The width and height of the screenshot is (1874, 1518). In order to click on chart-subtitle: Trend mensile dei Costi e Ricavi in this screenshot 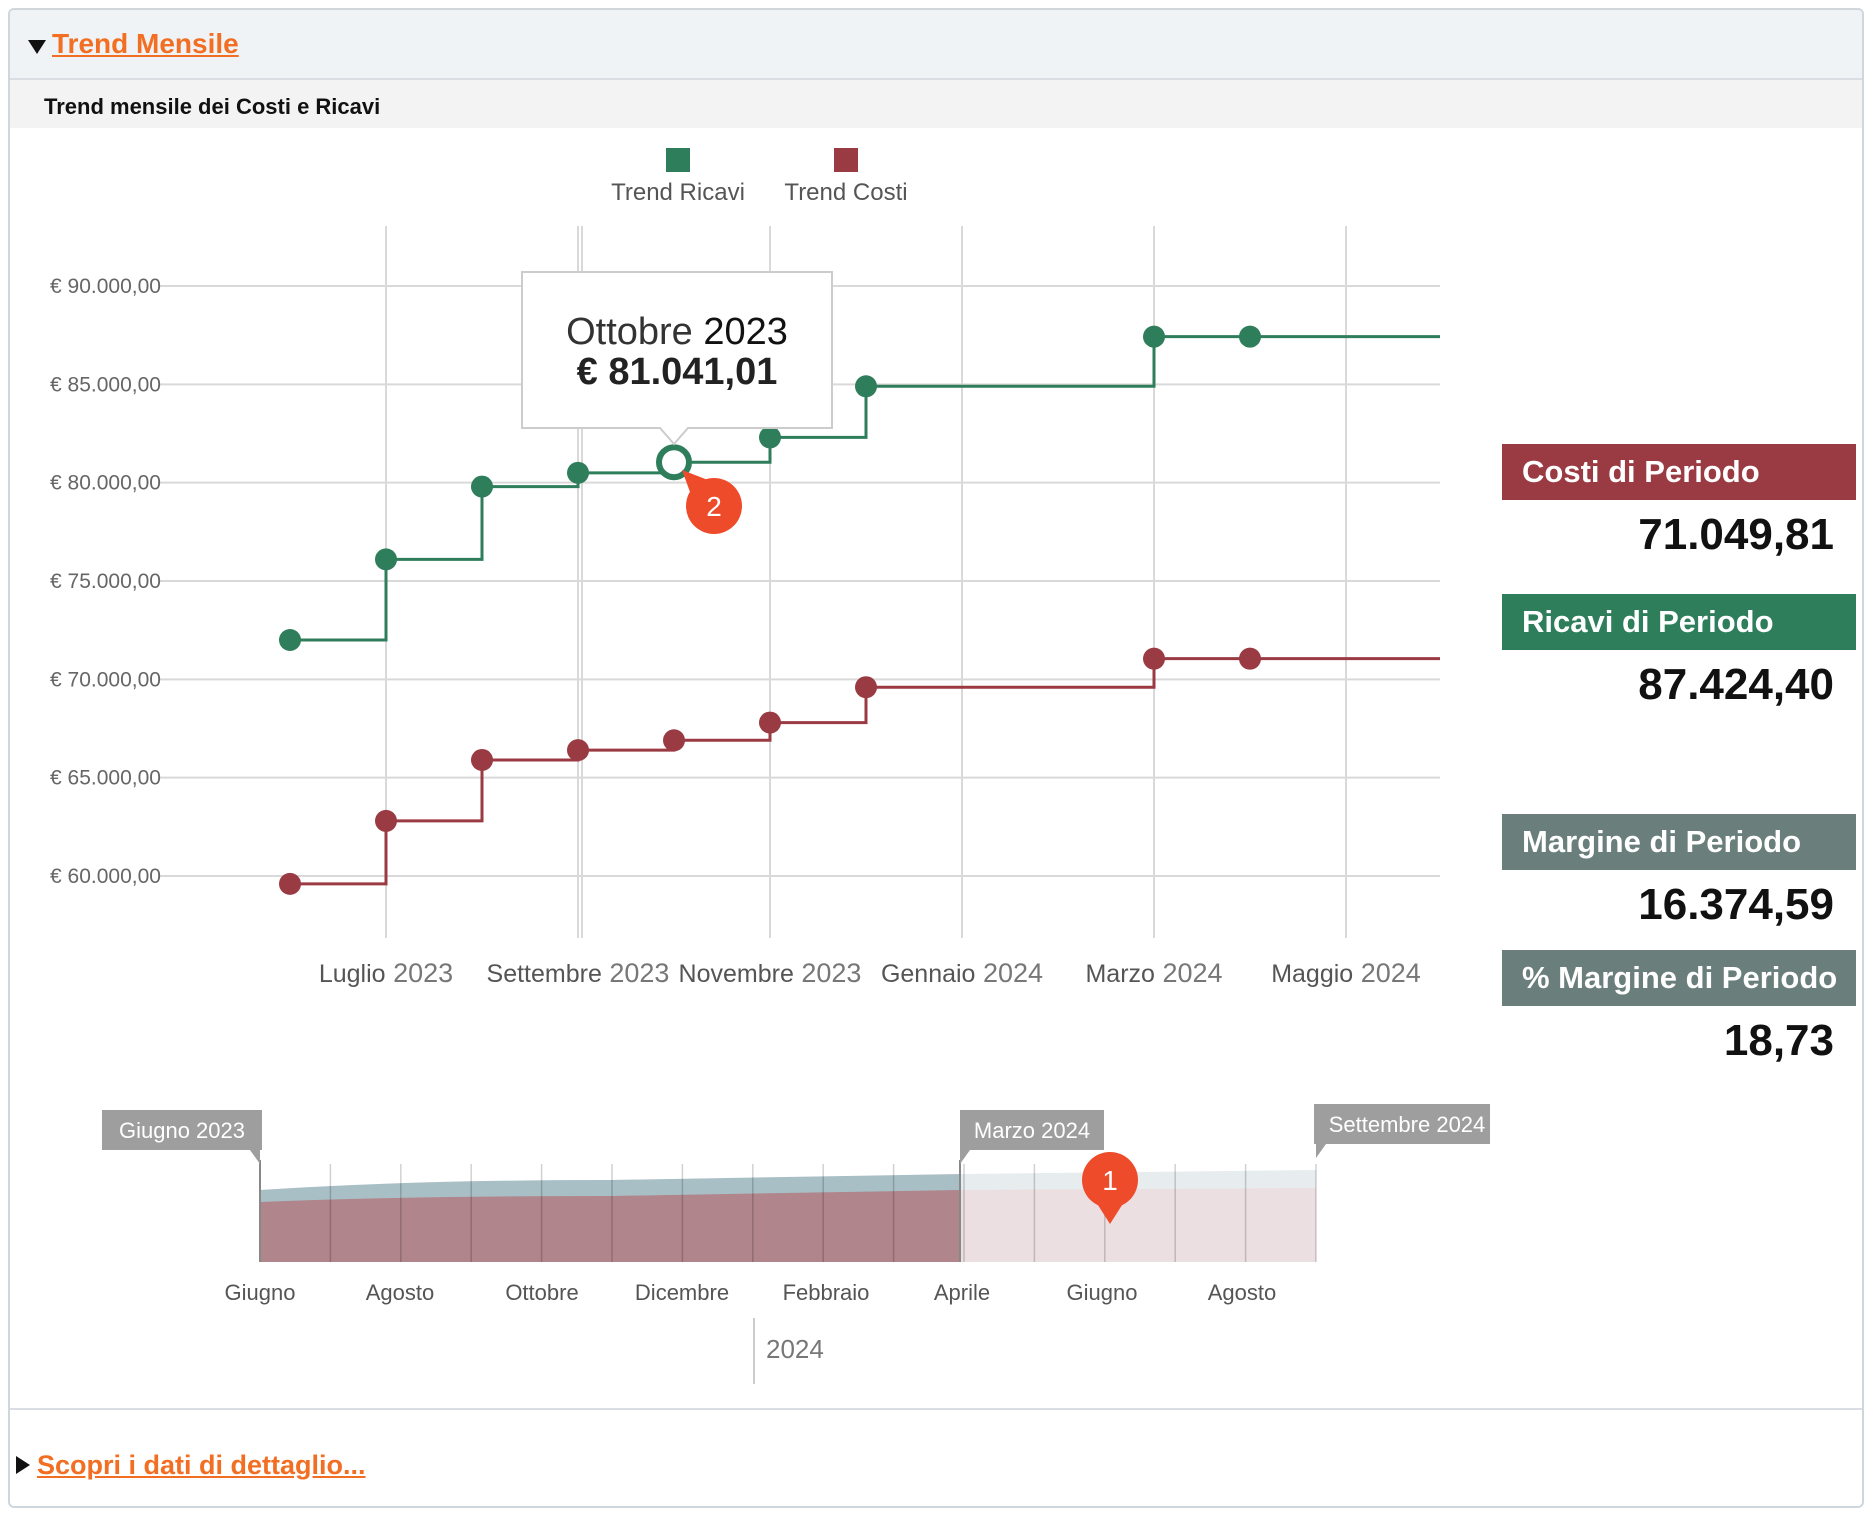, I will do `click(212, 106)`.